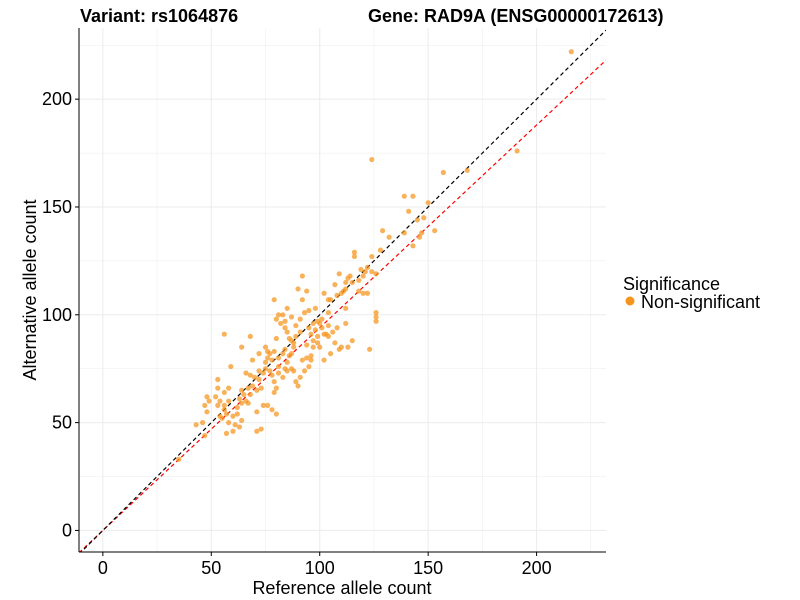 The image size is (800, 600). Describe the element at coordinates (57, 99) in the screenshot. I see `y-tick-label: 200` at that location.